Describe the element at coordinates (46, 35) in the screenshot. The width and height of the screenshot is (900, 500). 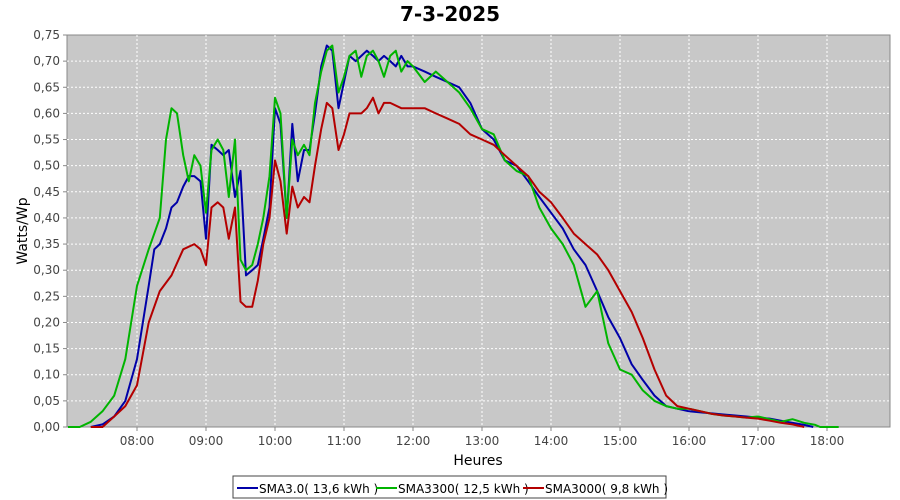
I see `y-tick-label: 0,75` at that location.